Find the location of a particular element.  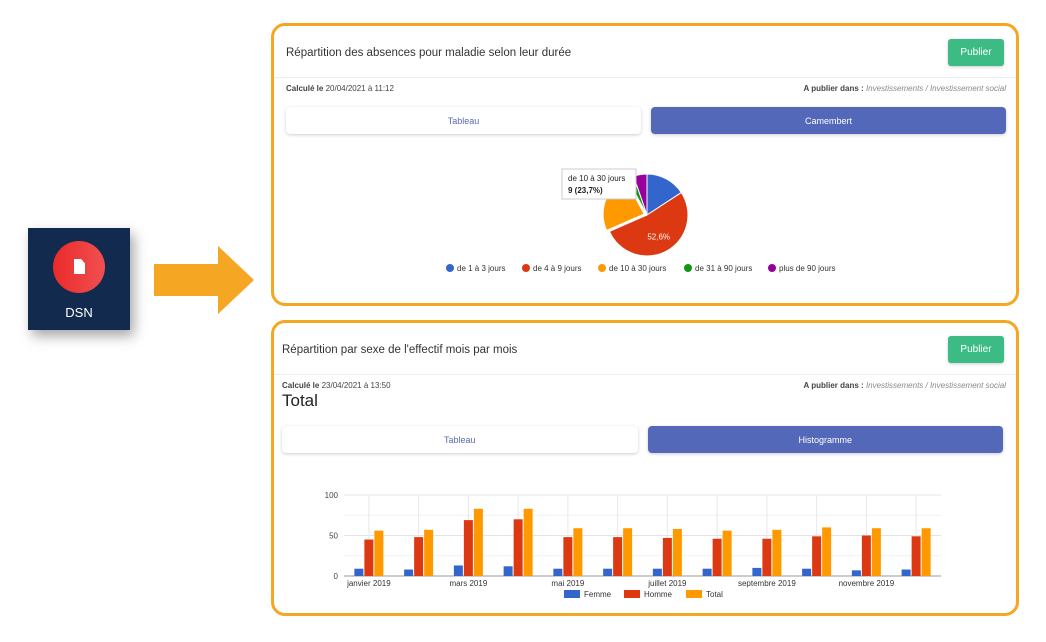

tab-histogramme: Histogramme is located at coordinates (825, 439).